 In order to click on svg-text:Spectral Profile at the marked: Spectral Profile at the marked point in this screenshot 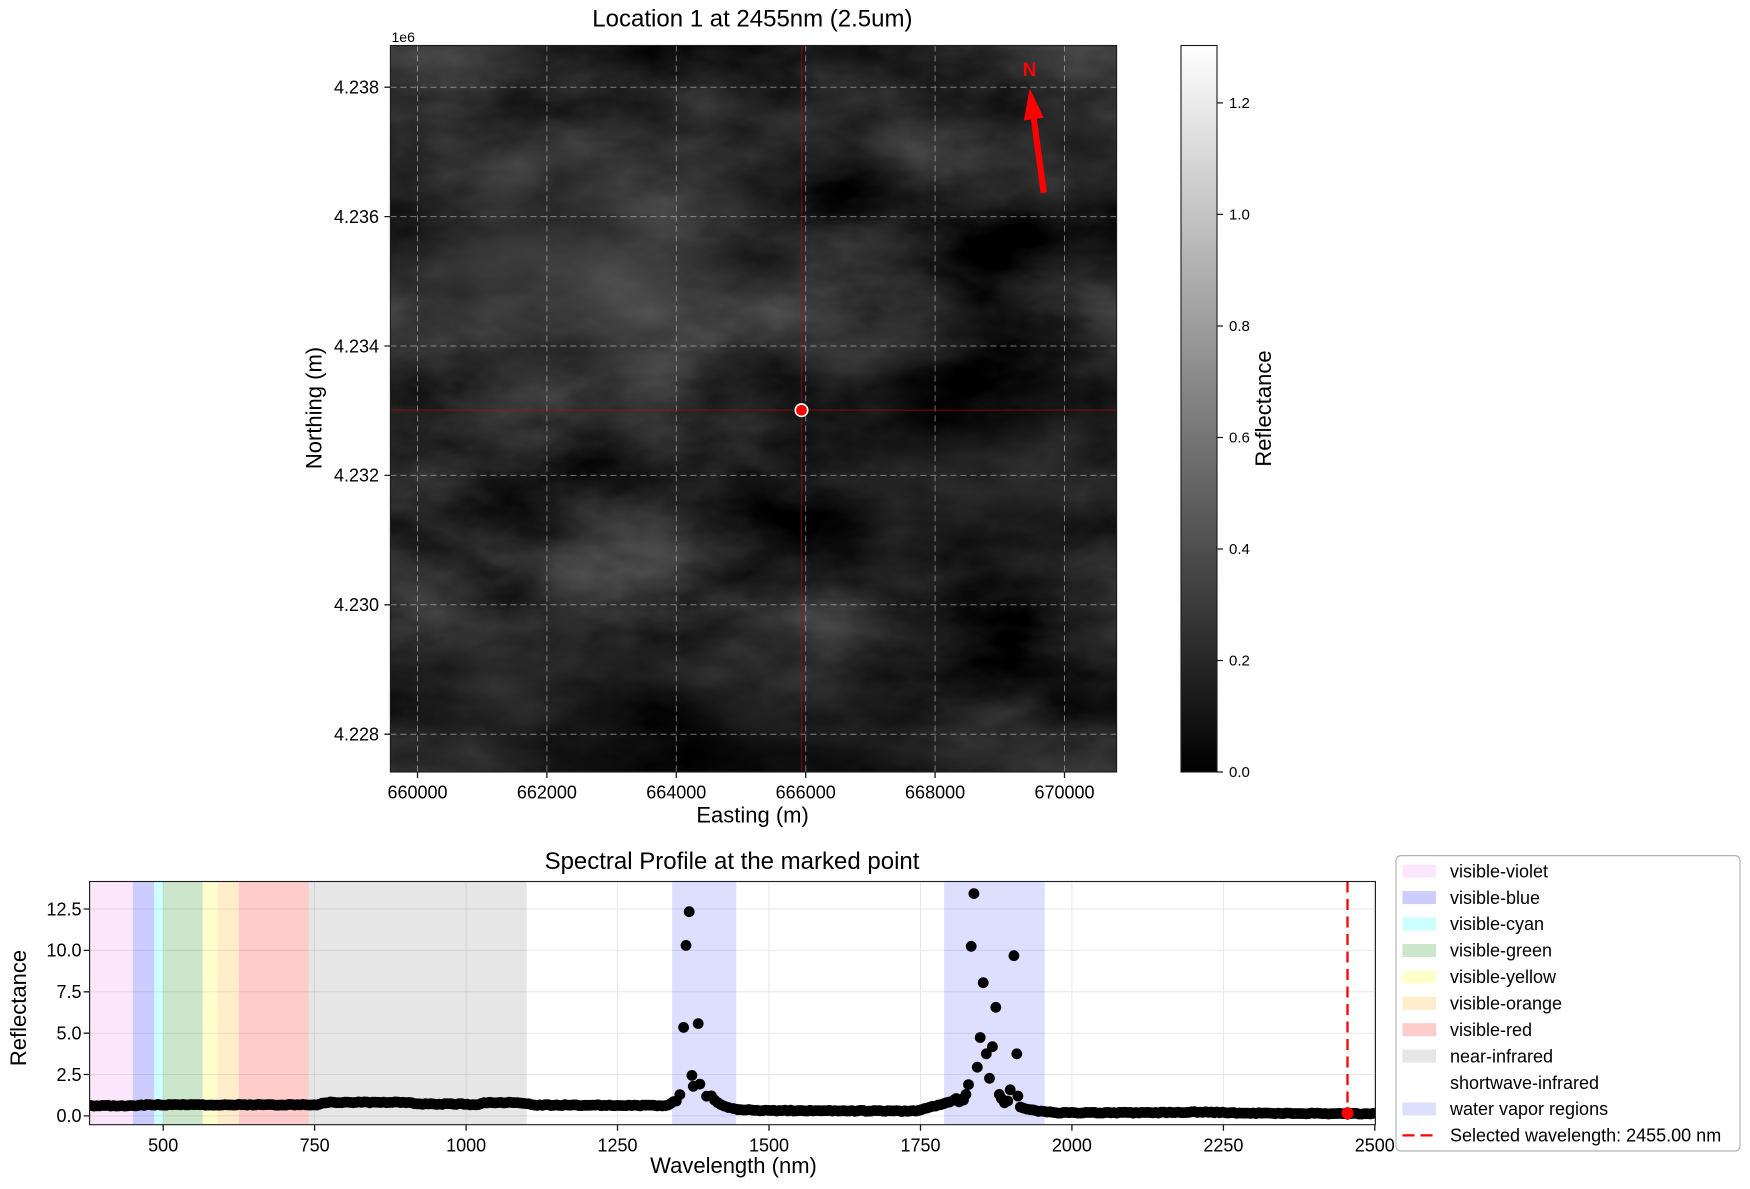, I will do `click(732, 861)`.